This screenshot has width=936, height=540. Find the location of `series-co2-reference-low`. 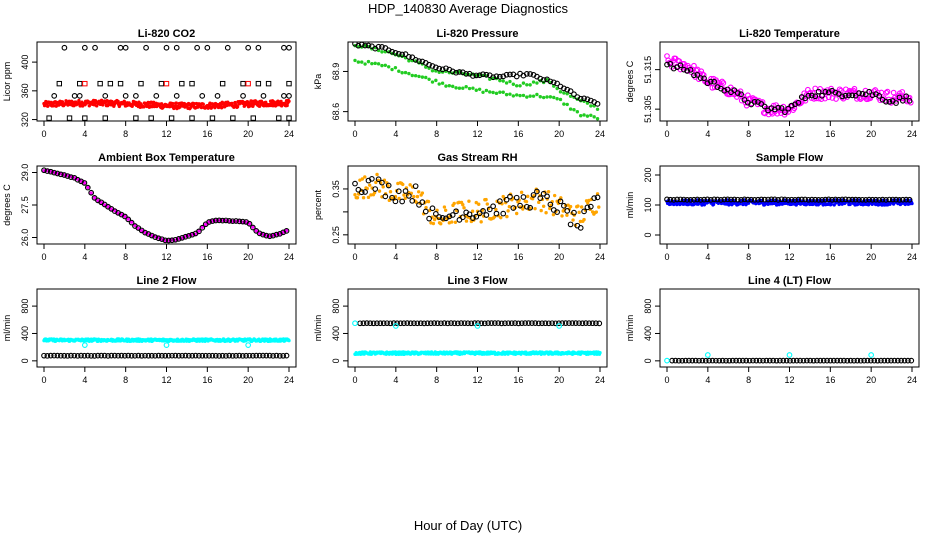

series-co2-reference-low is located at coordinates (169, 118).